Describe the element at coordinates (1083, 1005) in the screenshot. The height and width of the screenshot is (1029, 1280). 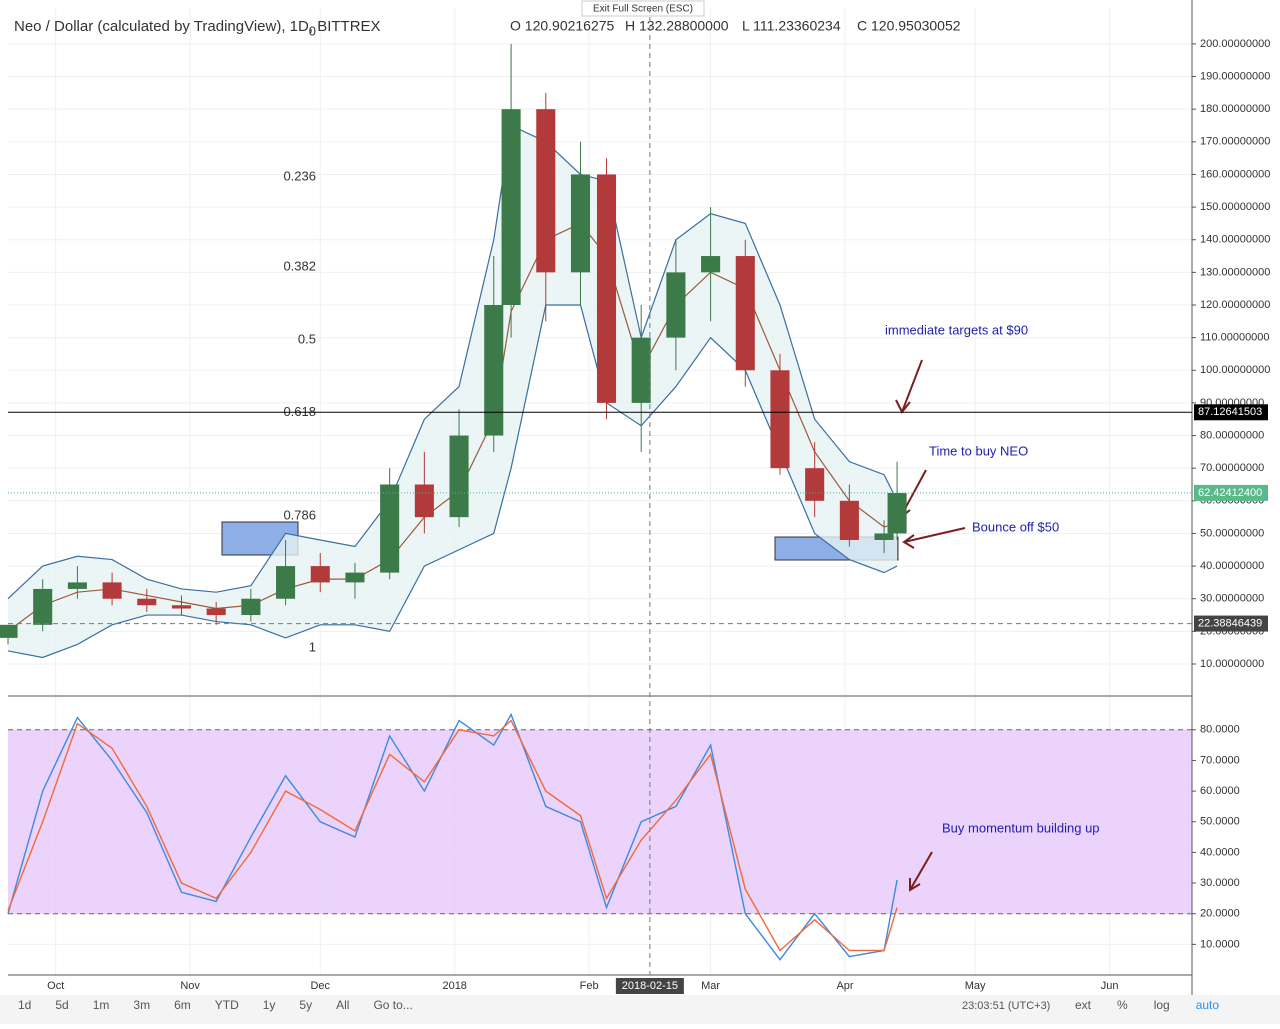
I see `option-button: ext` at that location.